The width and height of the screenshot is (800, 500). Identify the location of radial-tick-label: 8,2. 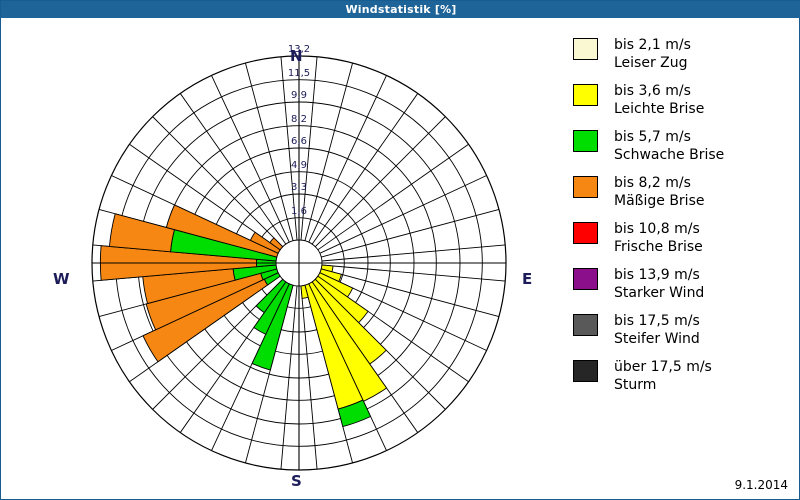
(299, 119).